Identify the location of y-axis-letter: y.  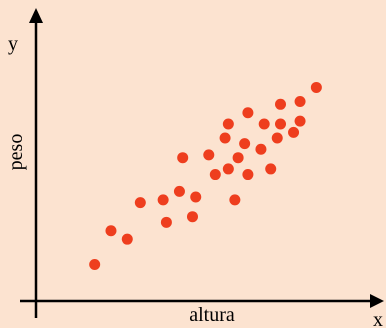
(13, 44).